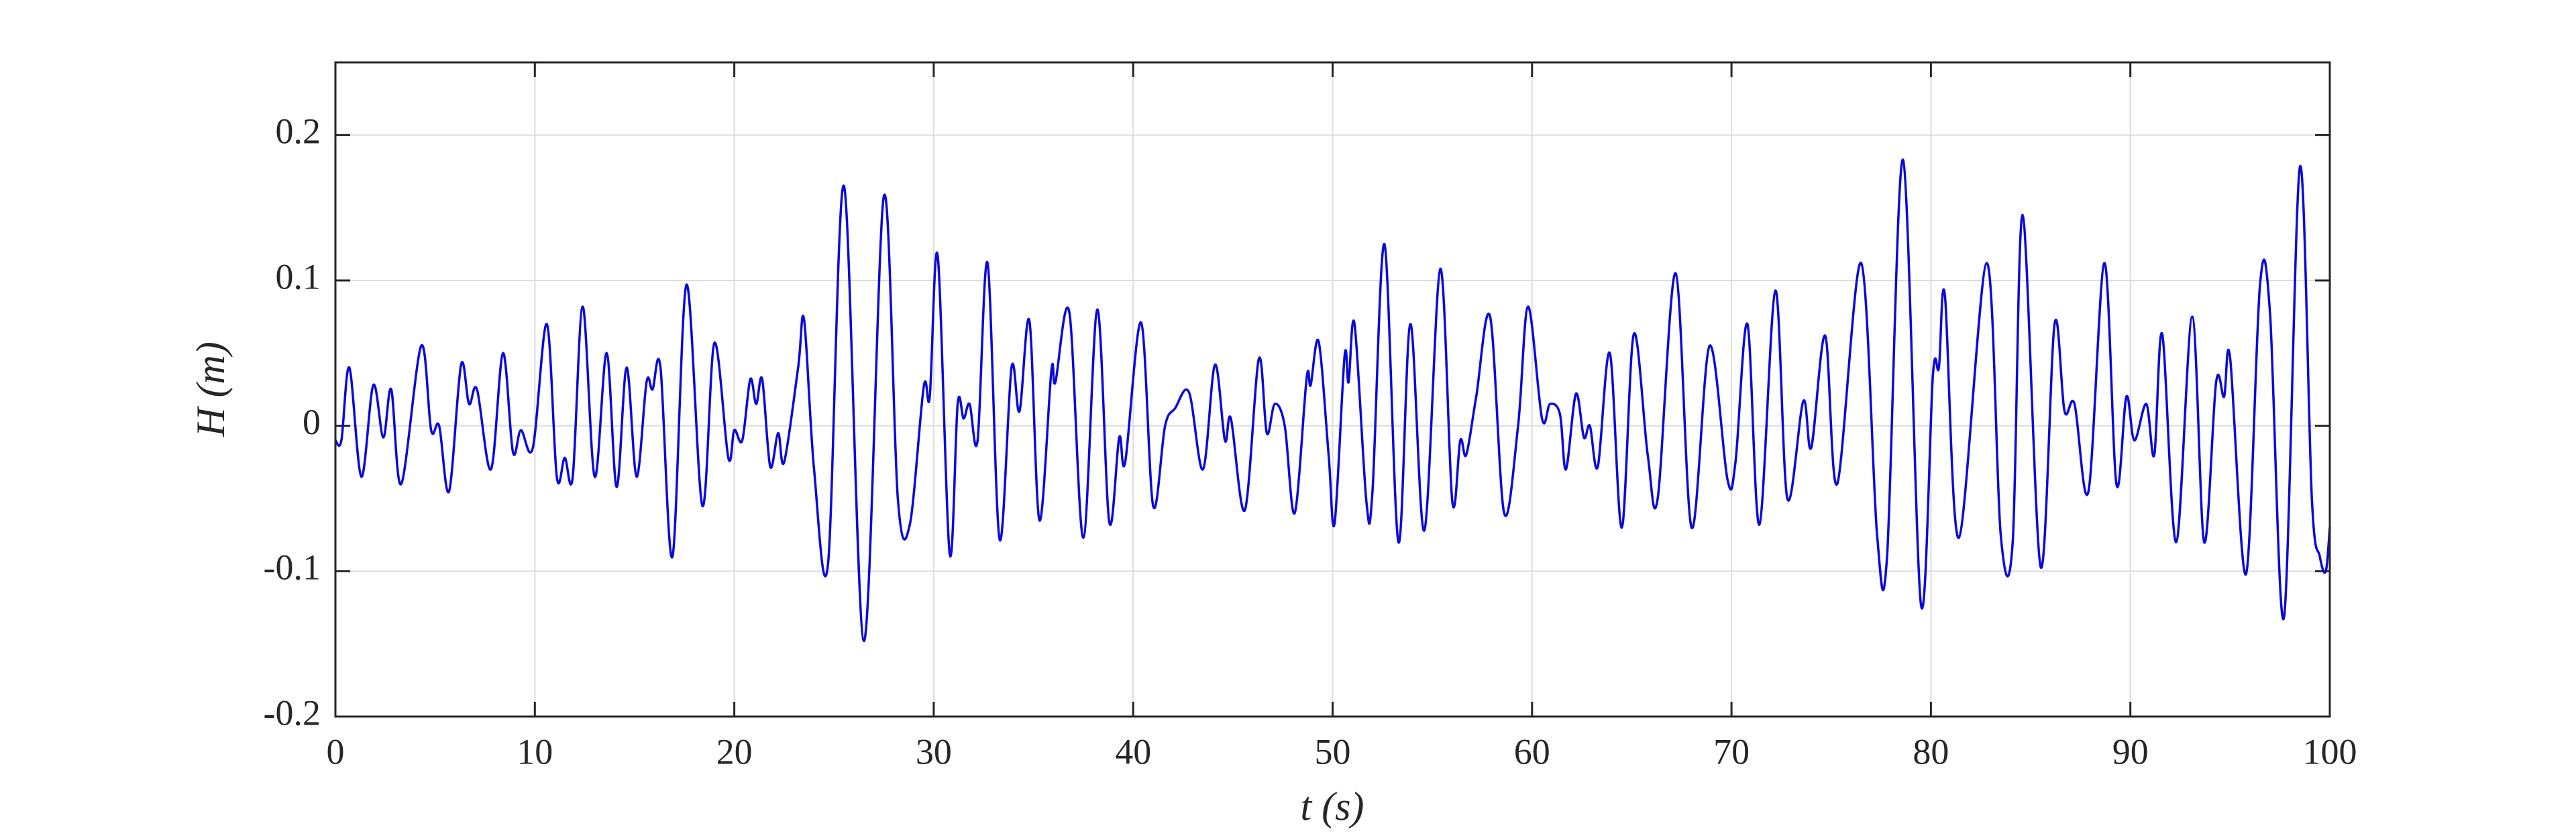  I want to click on x-tick-label: 30, so click(934, 752).